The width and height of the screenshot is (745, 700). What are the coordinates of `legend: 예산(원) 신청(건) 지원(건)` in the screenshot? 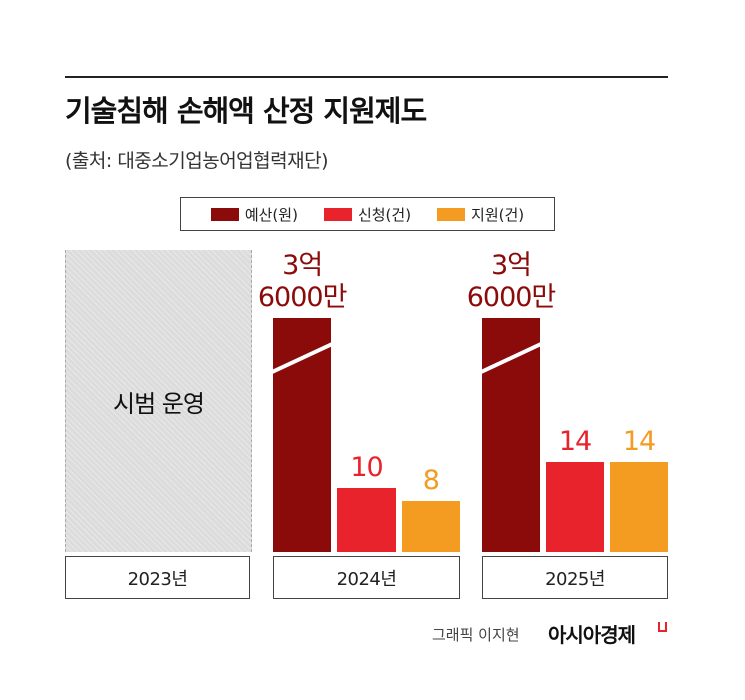 It's located at (367, 214).